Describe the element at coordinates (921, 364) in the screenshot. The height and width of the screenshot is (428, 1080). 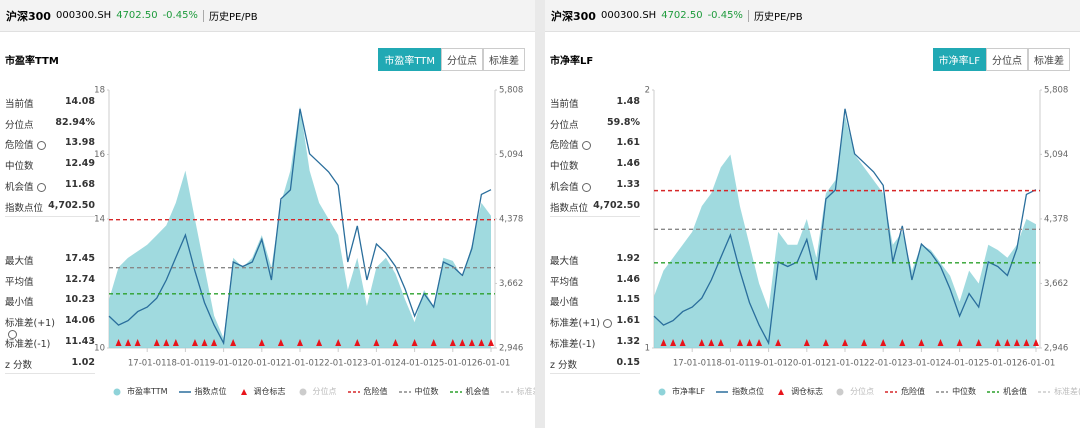
I see `x-tick-label: 23-01-01` at that location.